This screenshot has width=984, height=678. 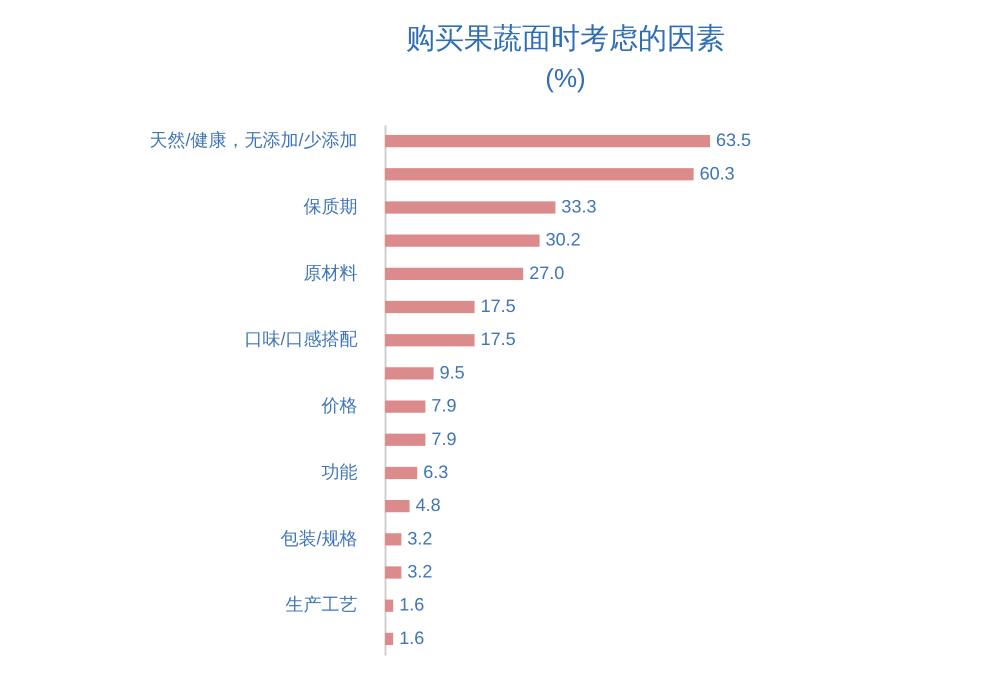 What do you see at coordinates (565, 78) in the screenshot?
I see `chart-subtitle: (%)` at bounding box center [565, 78].